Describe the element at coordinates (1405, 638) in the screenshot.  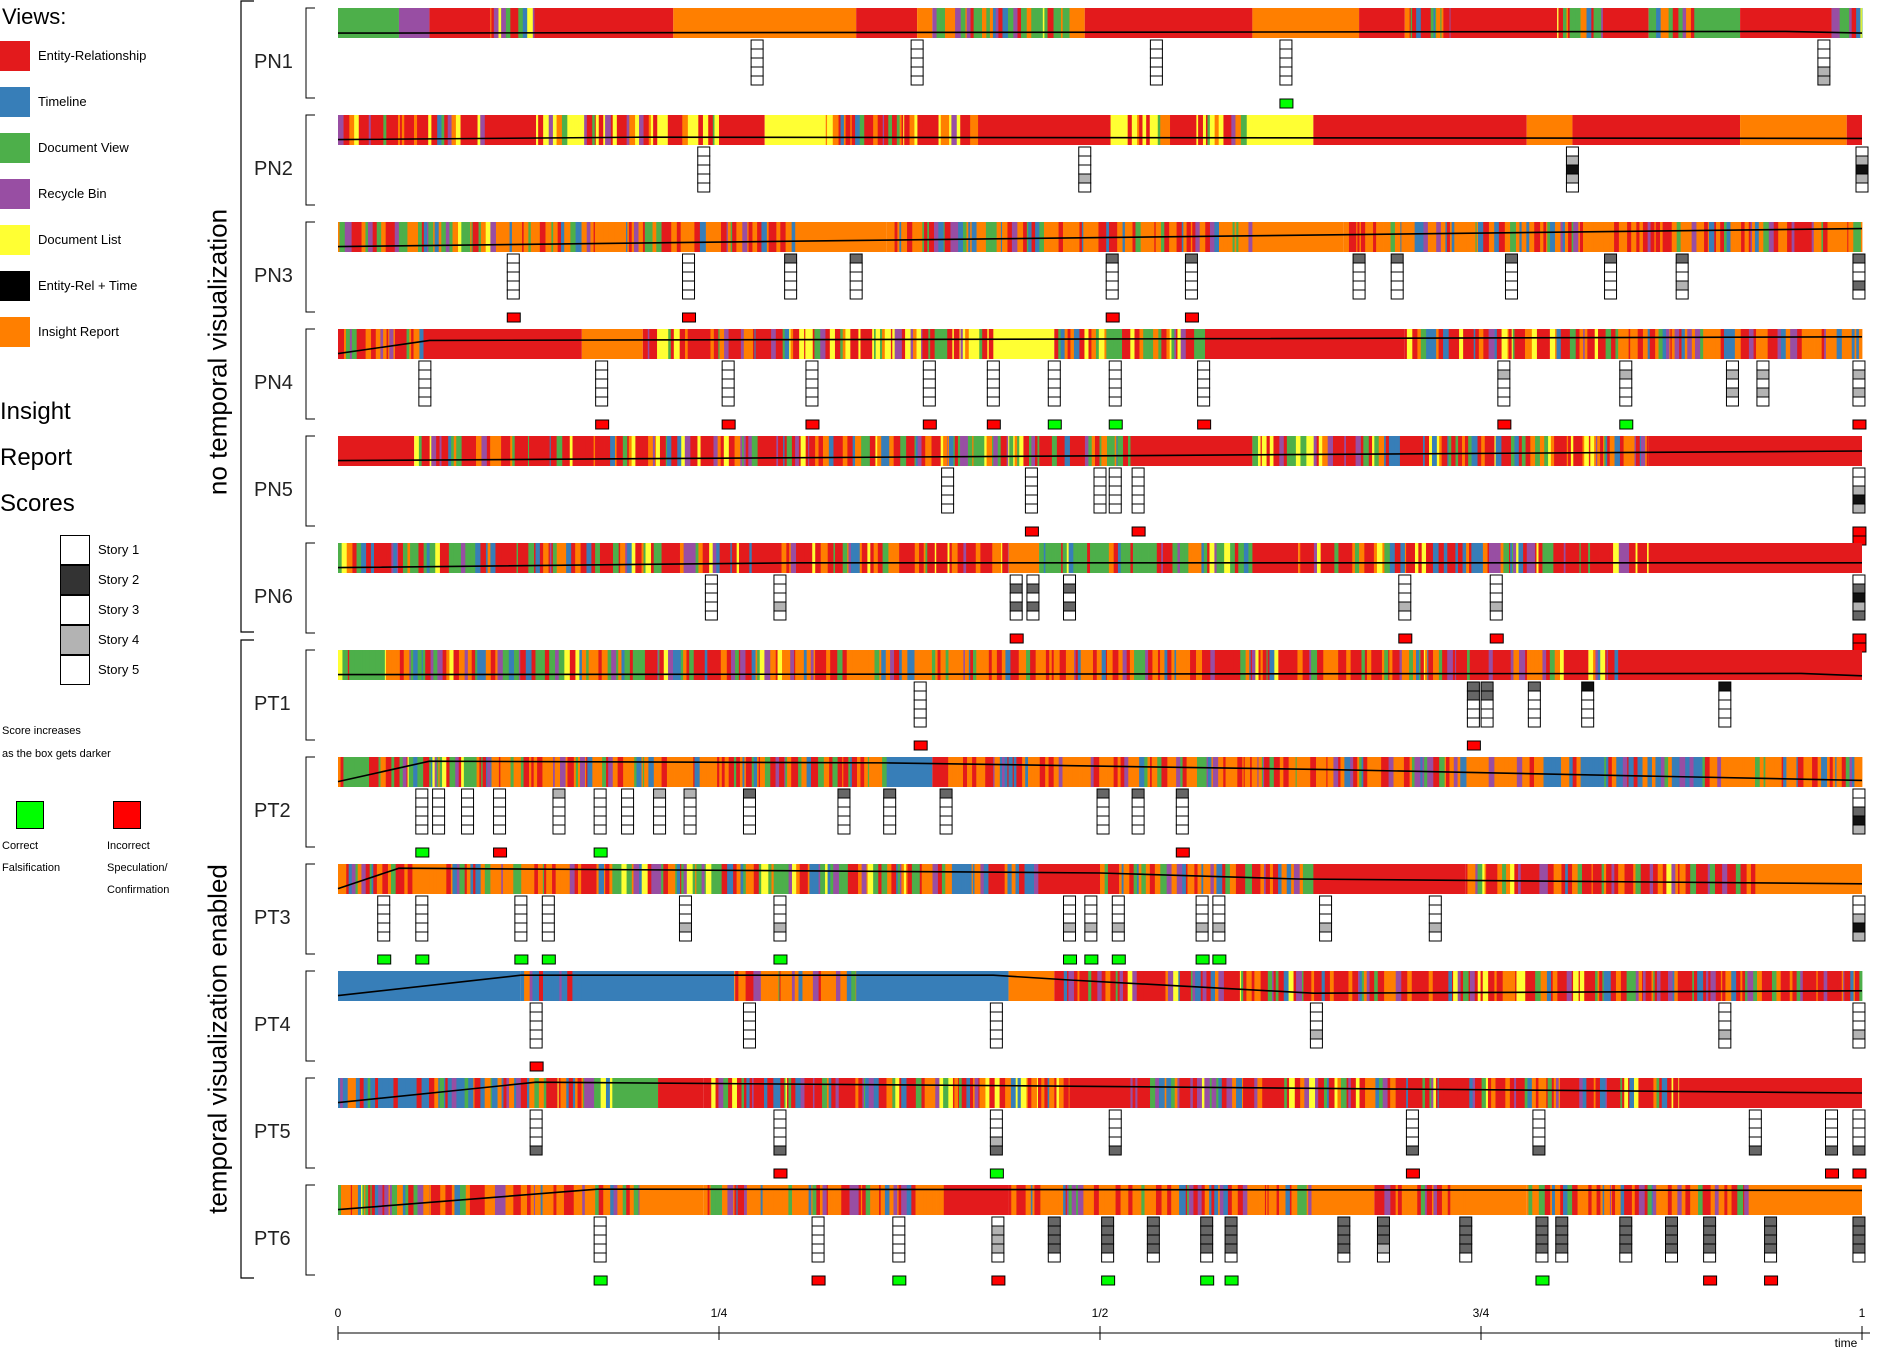
I see `incorrect-speculation-marker` at that location.